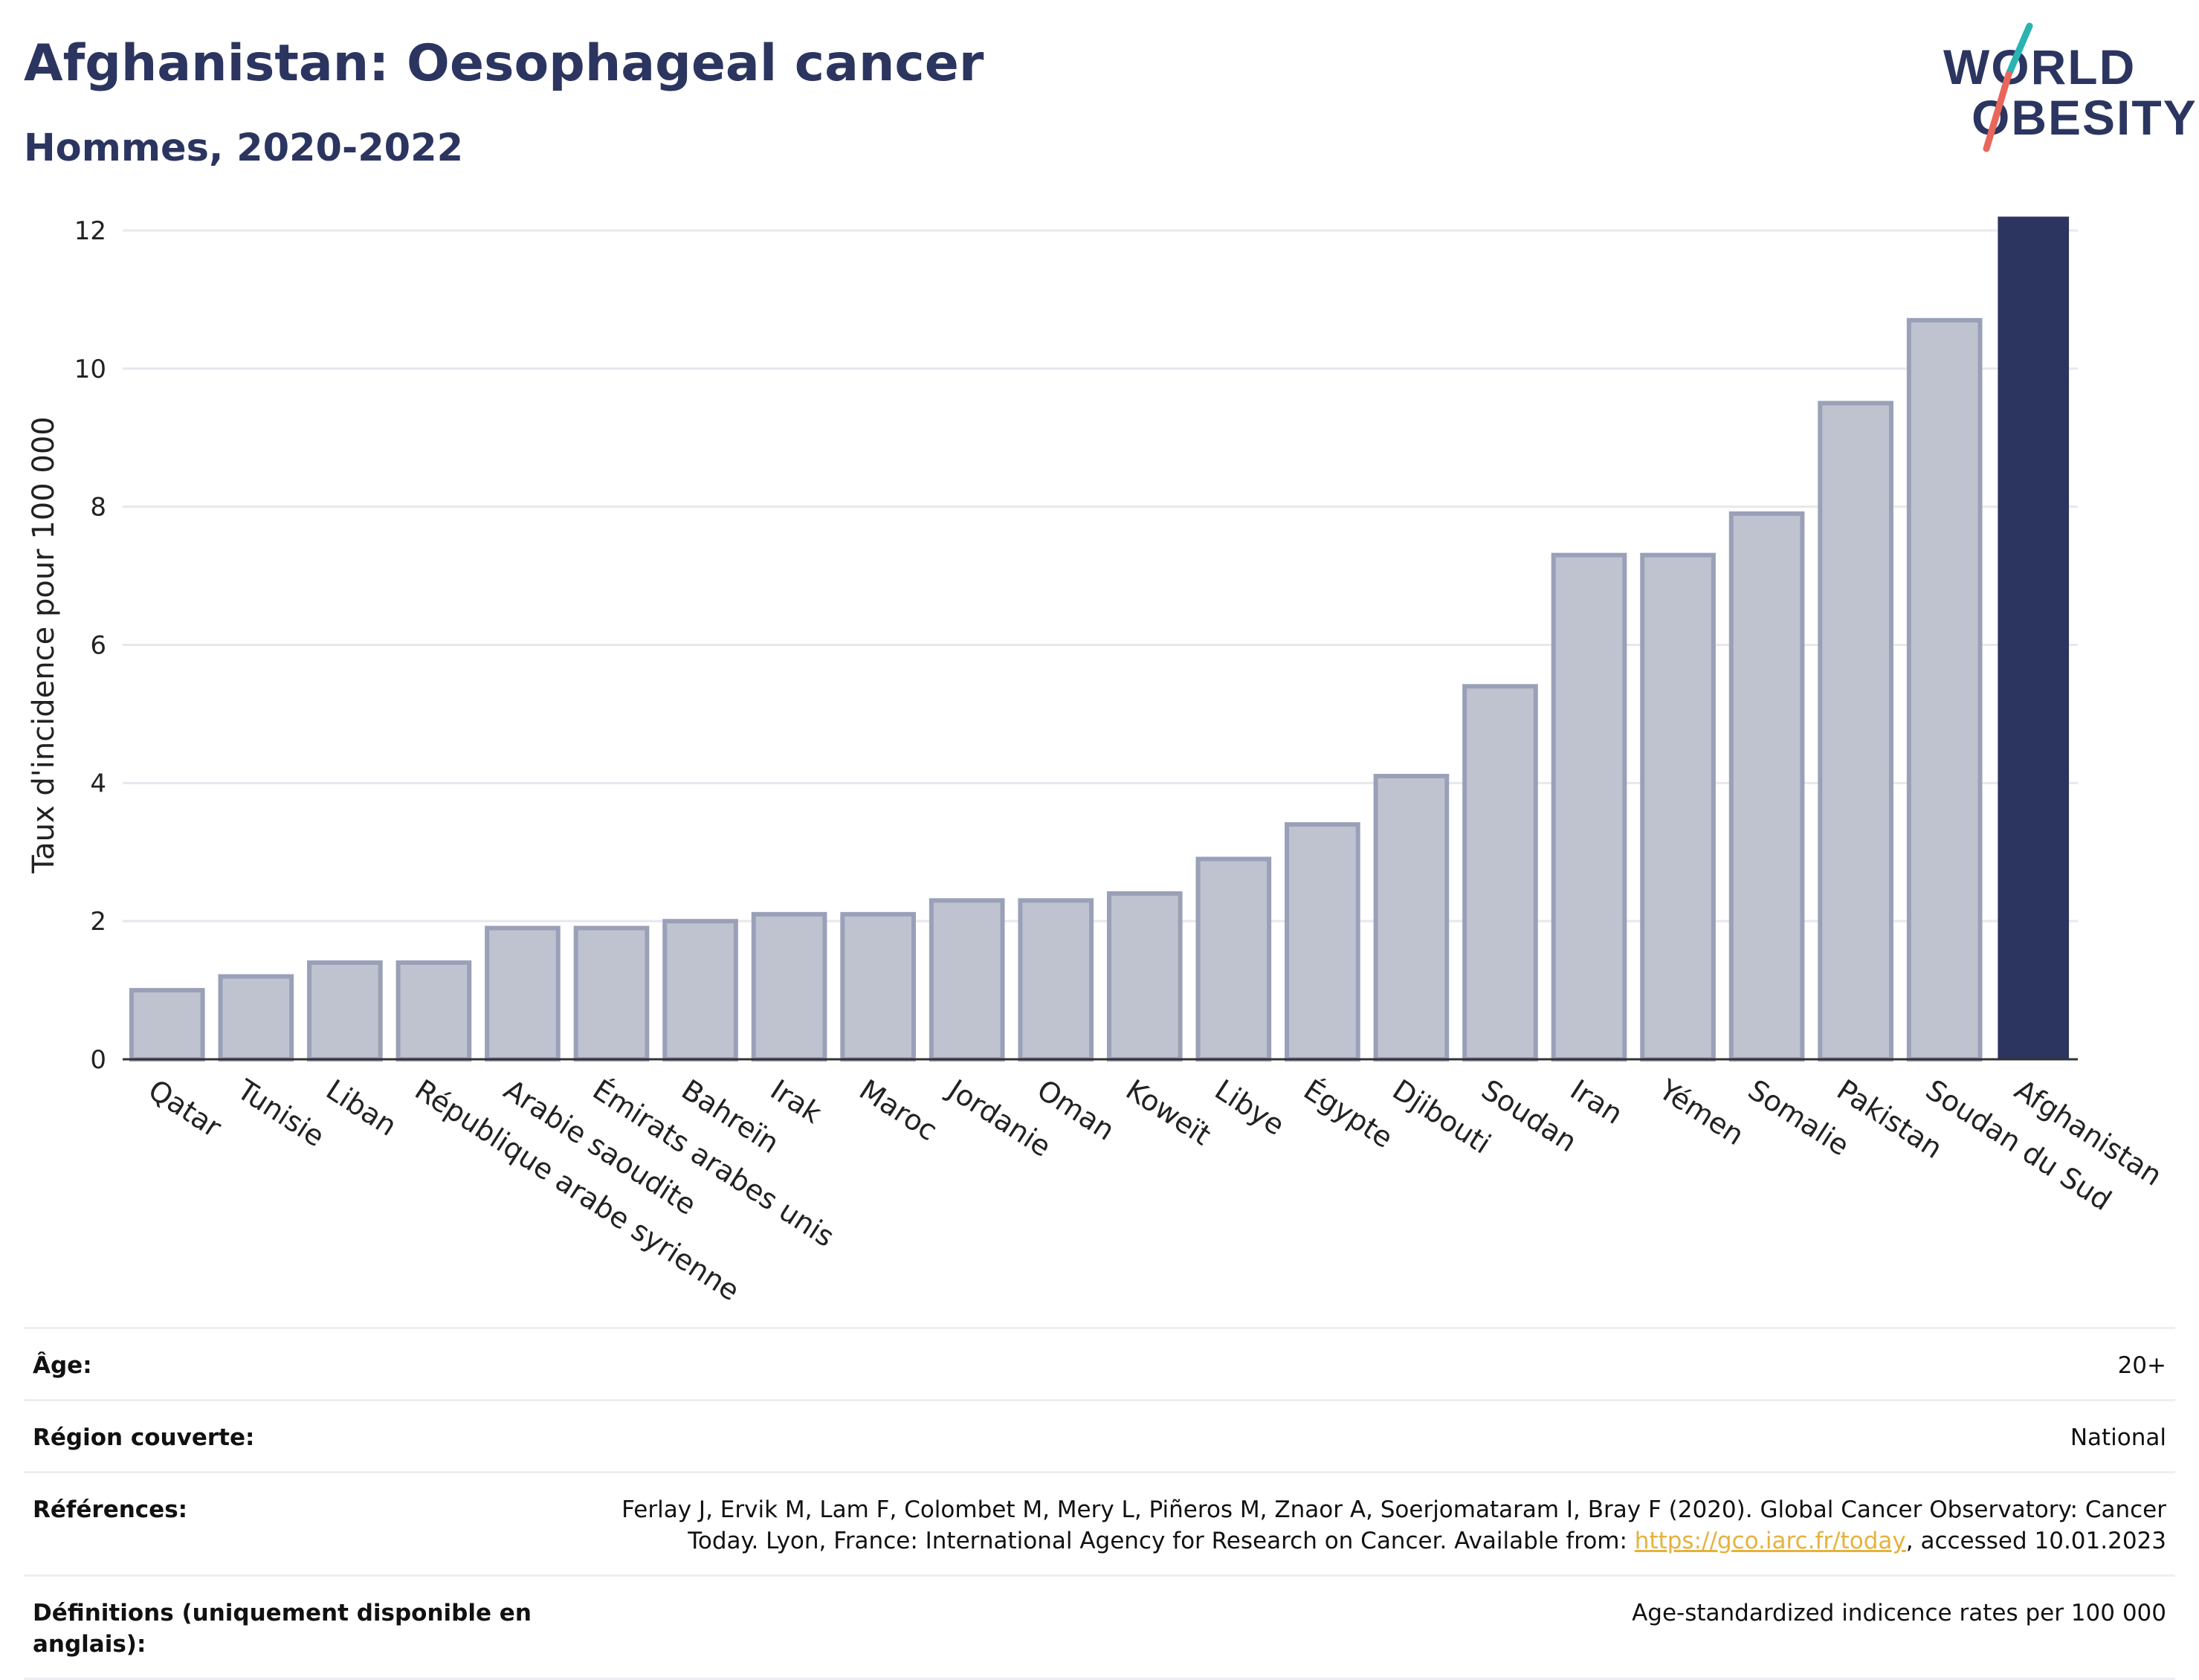 This screenshot has width=2199, height=1680. Describe the element at coordinates (1529, 1116) in the screenshot. I see `x-tick-label: Soudan` at that location.